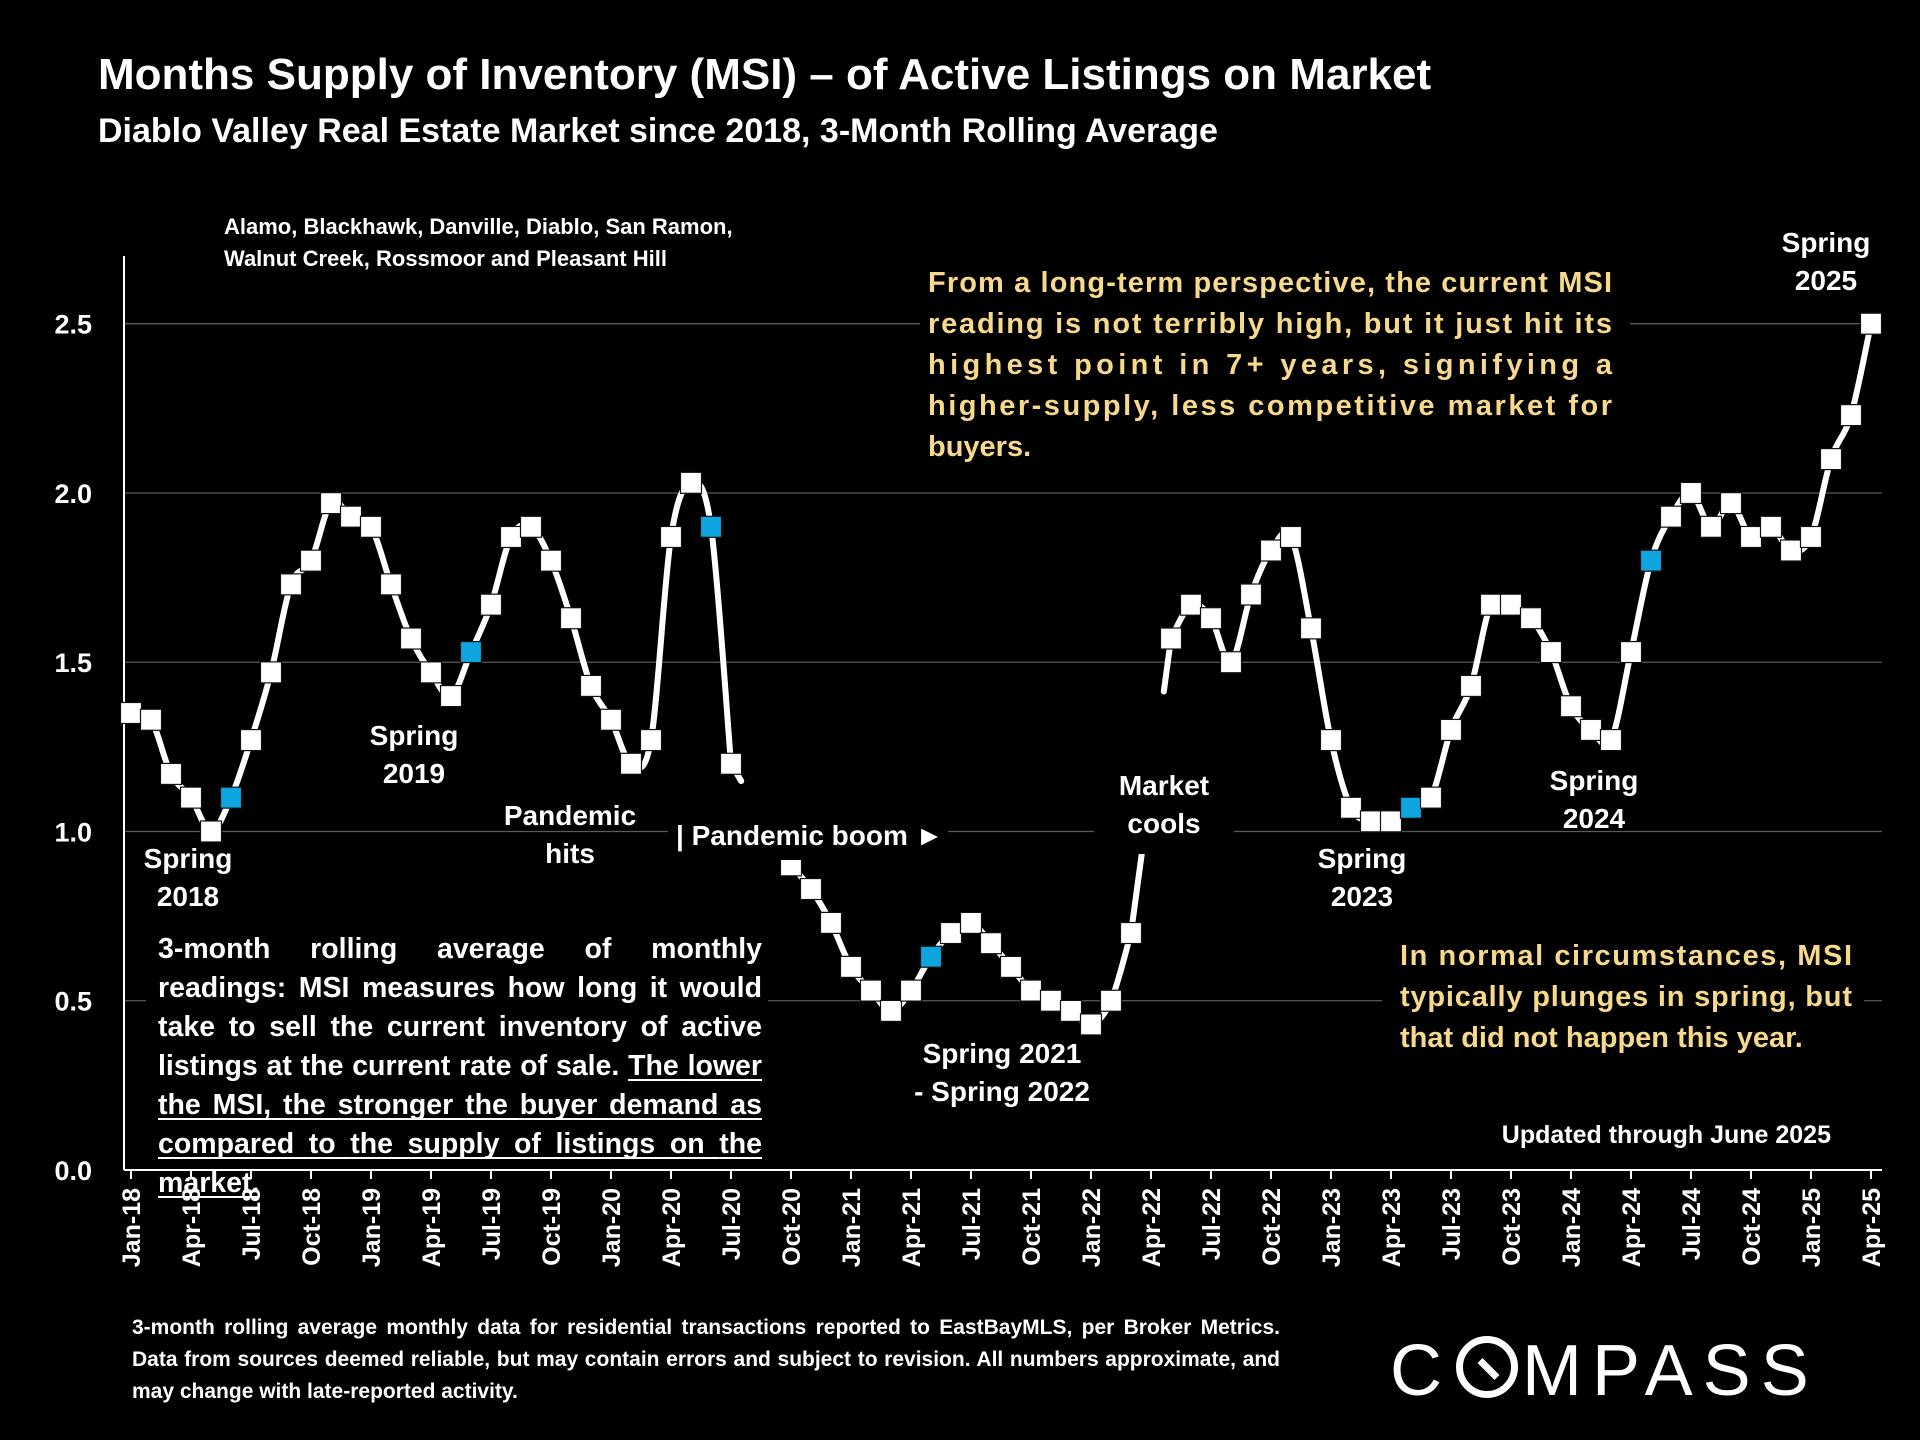 This screenshot has height=1440, width=1920. Describe the element at coordinates (1362, 877) in the screenshot. I see `label-spring-2023: Spring 2023` at that location.